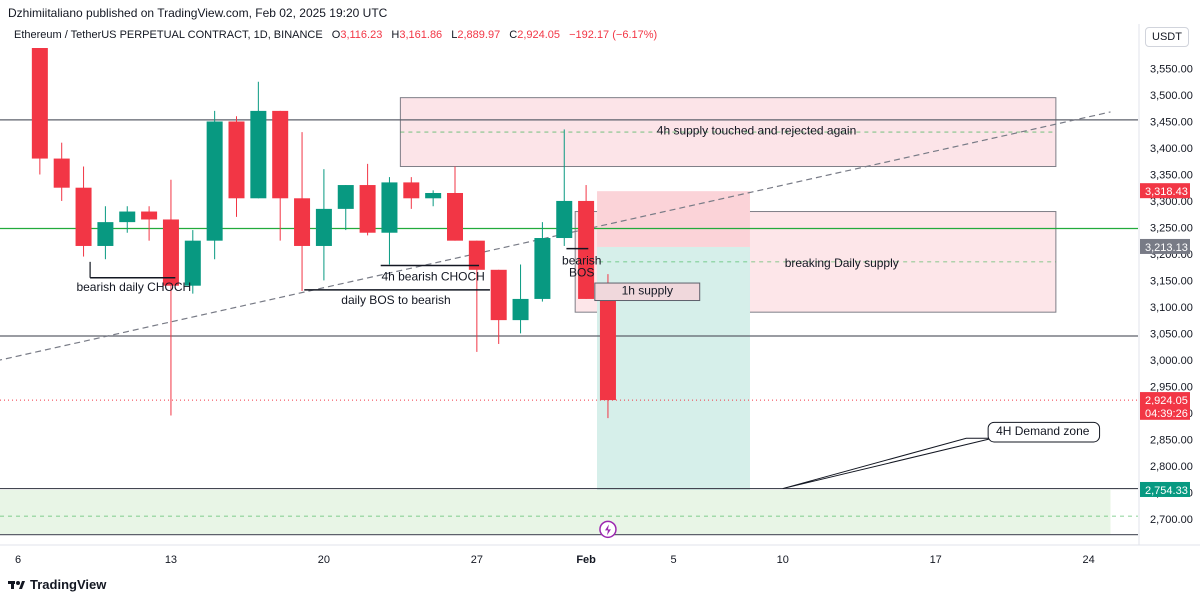  What do you see at coordinates (783, 560) in the screenshot?
I see `x-tick-label: 10` at bounding box center [783, 560].